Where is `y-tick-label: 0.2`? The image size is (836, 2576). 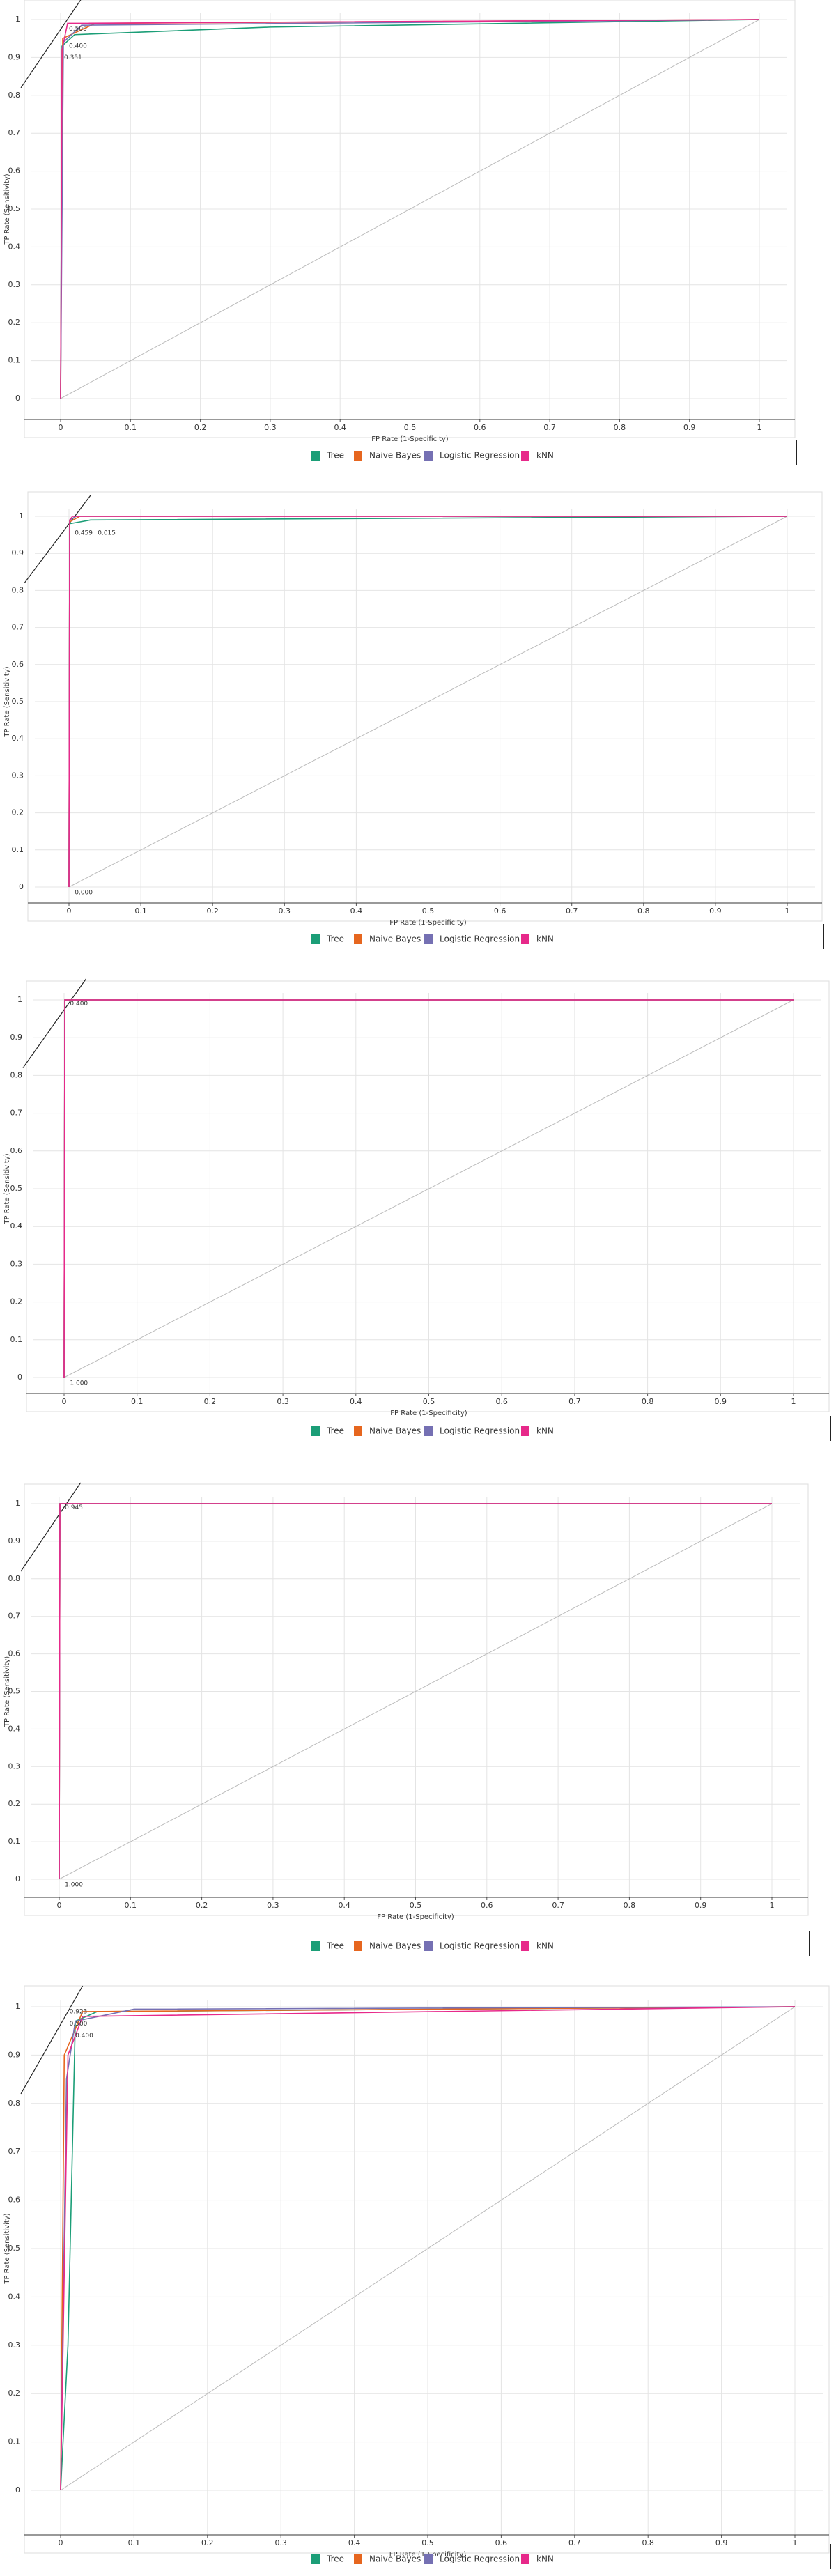 y-tick-label: 0.2 is located at coordinates (14, 2393).